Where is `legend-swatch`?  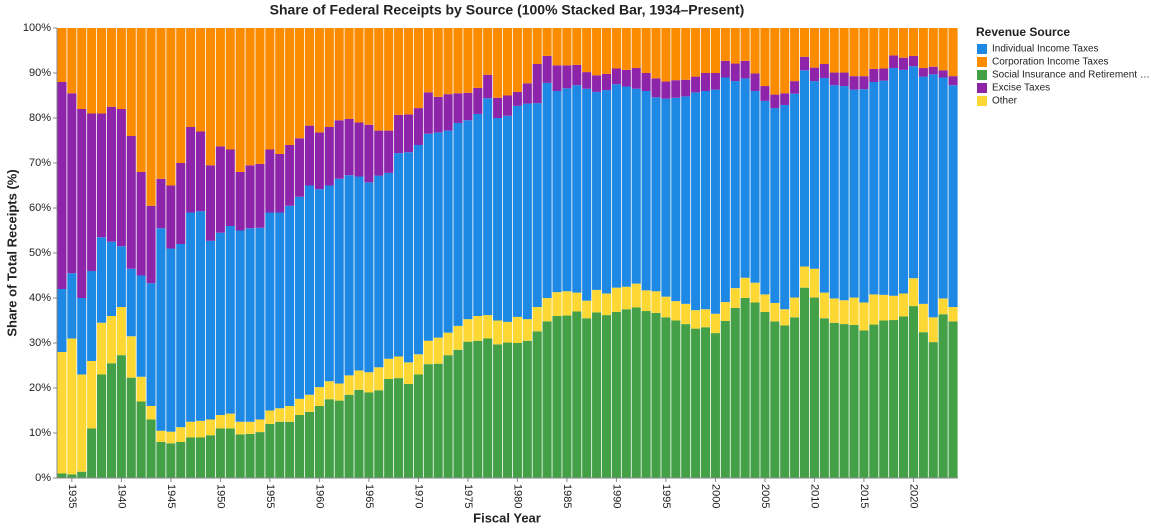 legend-swatch is located at coordinates (982, 88).